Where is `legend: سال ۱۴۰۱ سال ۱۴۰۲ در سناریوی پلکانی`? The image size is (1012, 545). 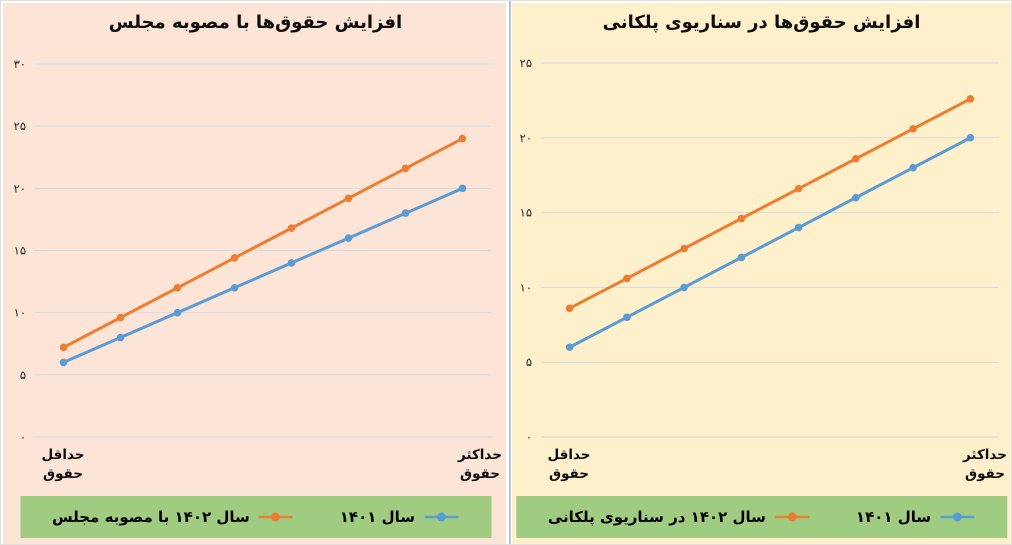 legend: سال ۱۴۰۱ سال ۱۴۰۲ در سناریوی پلکانی is located at coordinates (761, 517).